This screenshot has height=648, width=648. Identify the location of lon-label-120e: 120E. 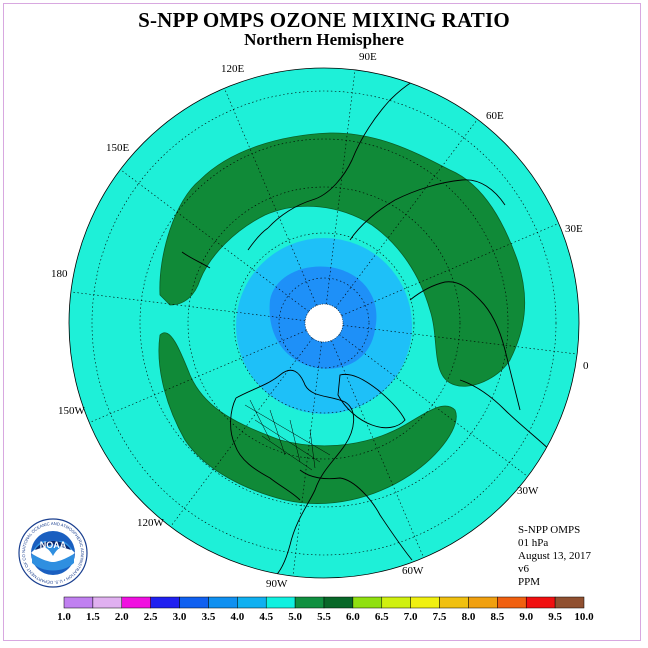
(233, 69).